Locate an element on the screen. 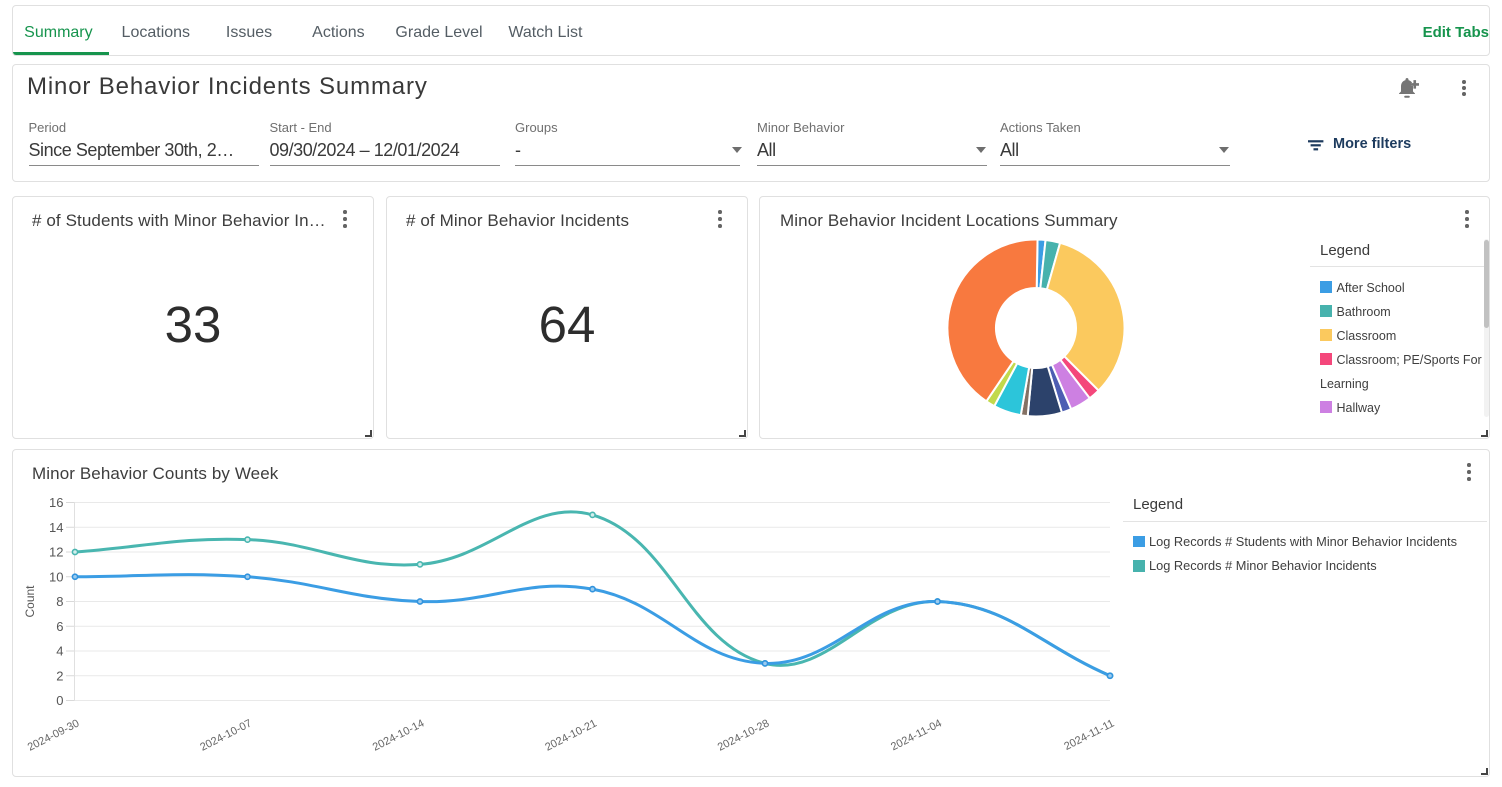  svg-text: 2024-11-11 is located at coordinates (1089, 734).